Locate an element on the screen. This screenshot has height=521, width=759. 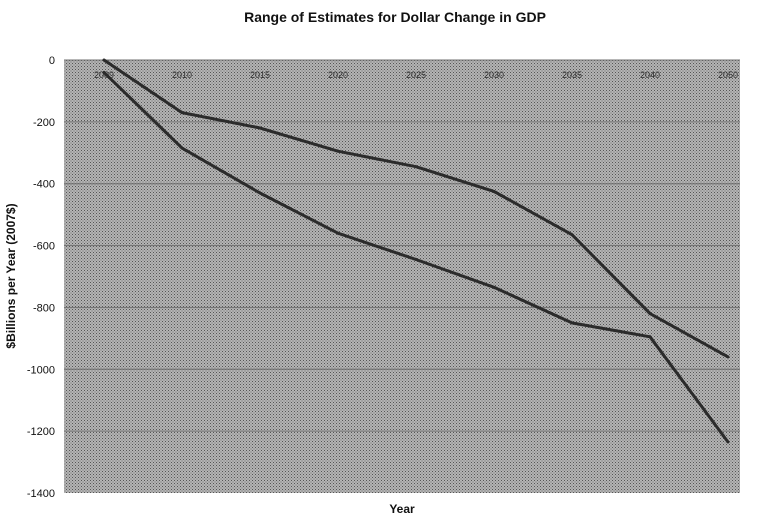
x-axis-ticks: 2009 2010 2015 2020 2025 2030 2035 2040 2050 is located at coordinates (416, 75).